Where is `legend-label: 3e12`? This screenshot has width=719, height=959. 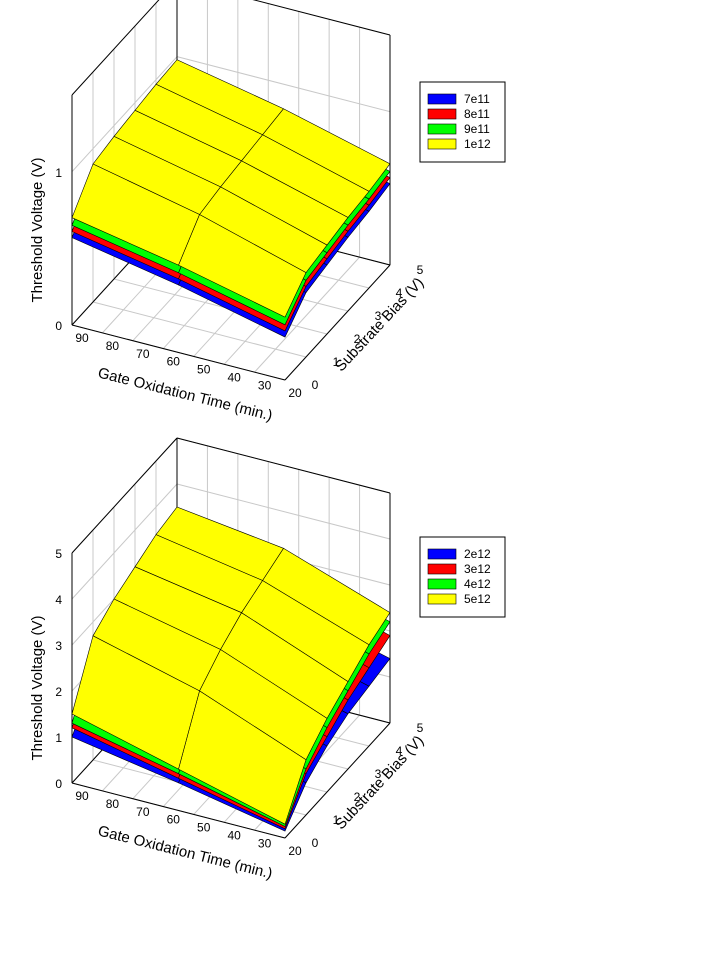
legend-label: 3e12 is located at coordinates (477, 569).